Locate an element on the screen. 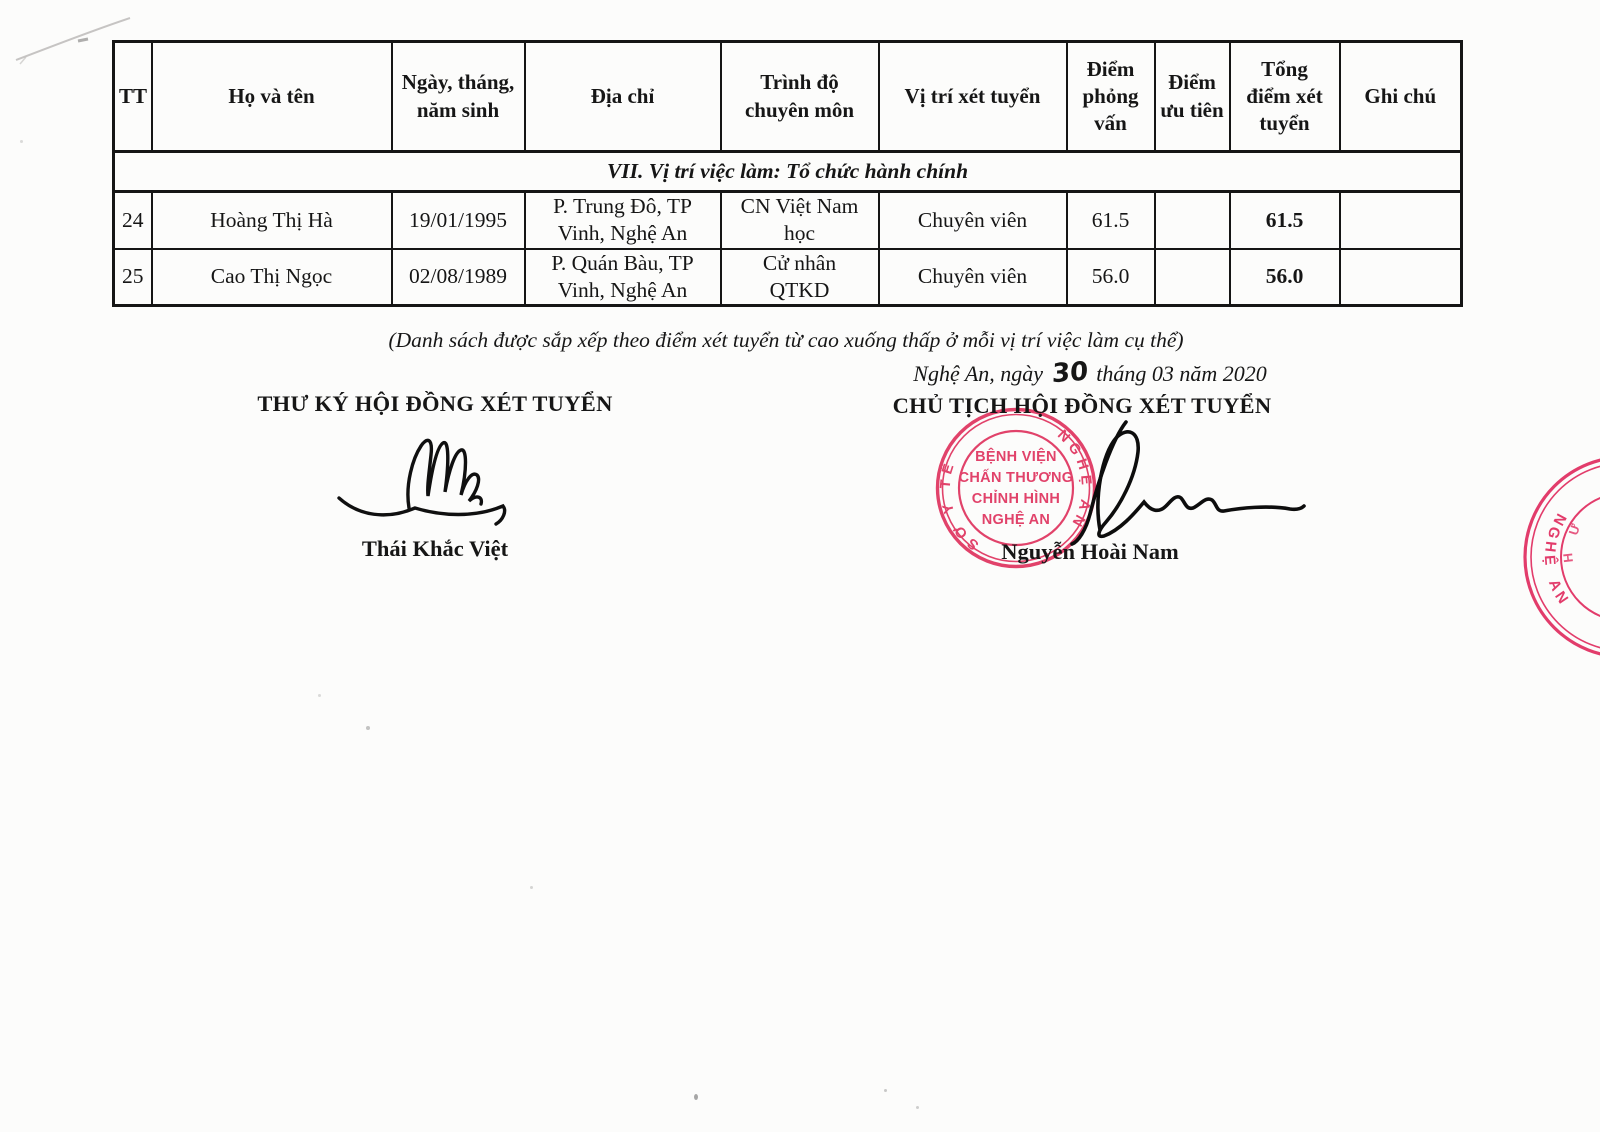 This screenshot has height=1132, width=1600. cell-dob: 02/08/1989 is located at coordinates (458, 277).